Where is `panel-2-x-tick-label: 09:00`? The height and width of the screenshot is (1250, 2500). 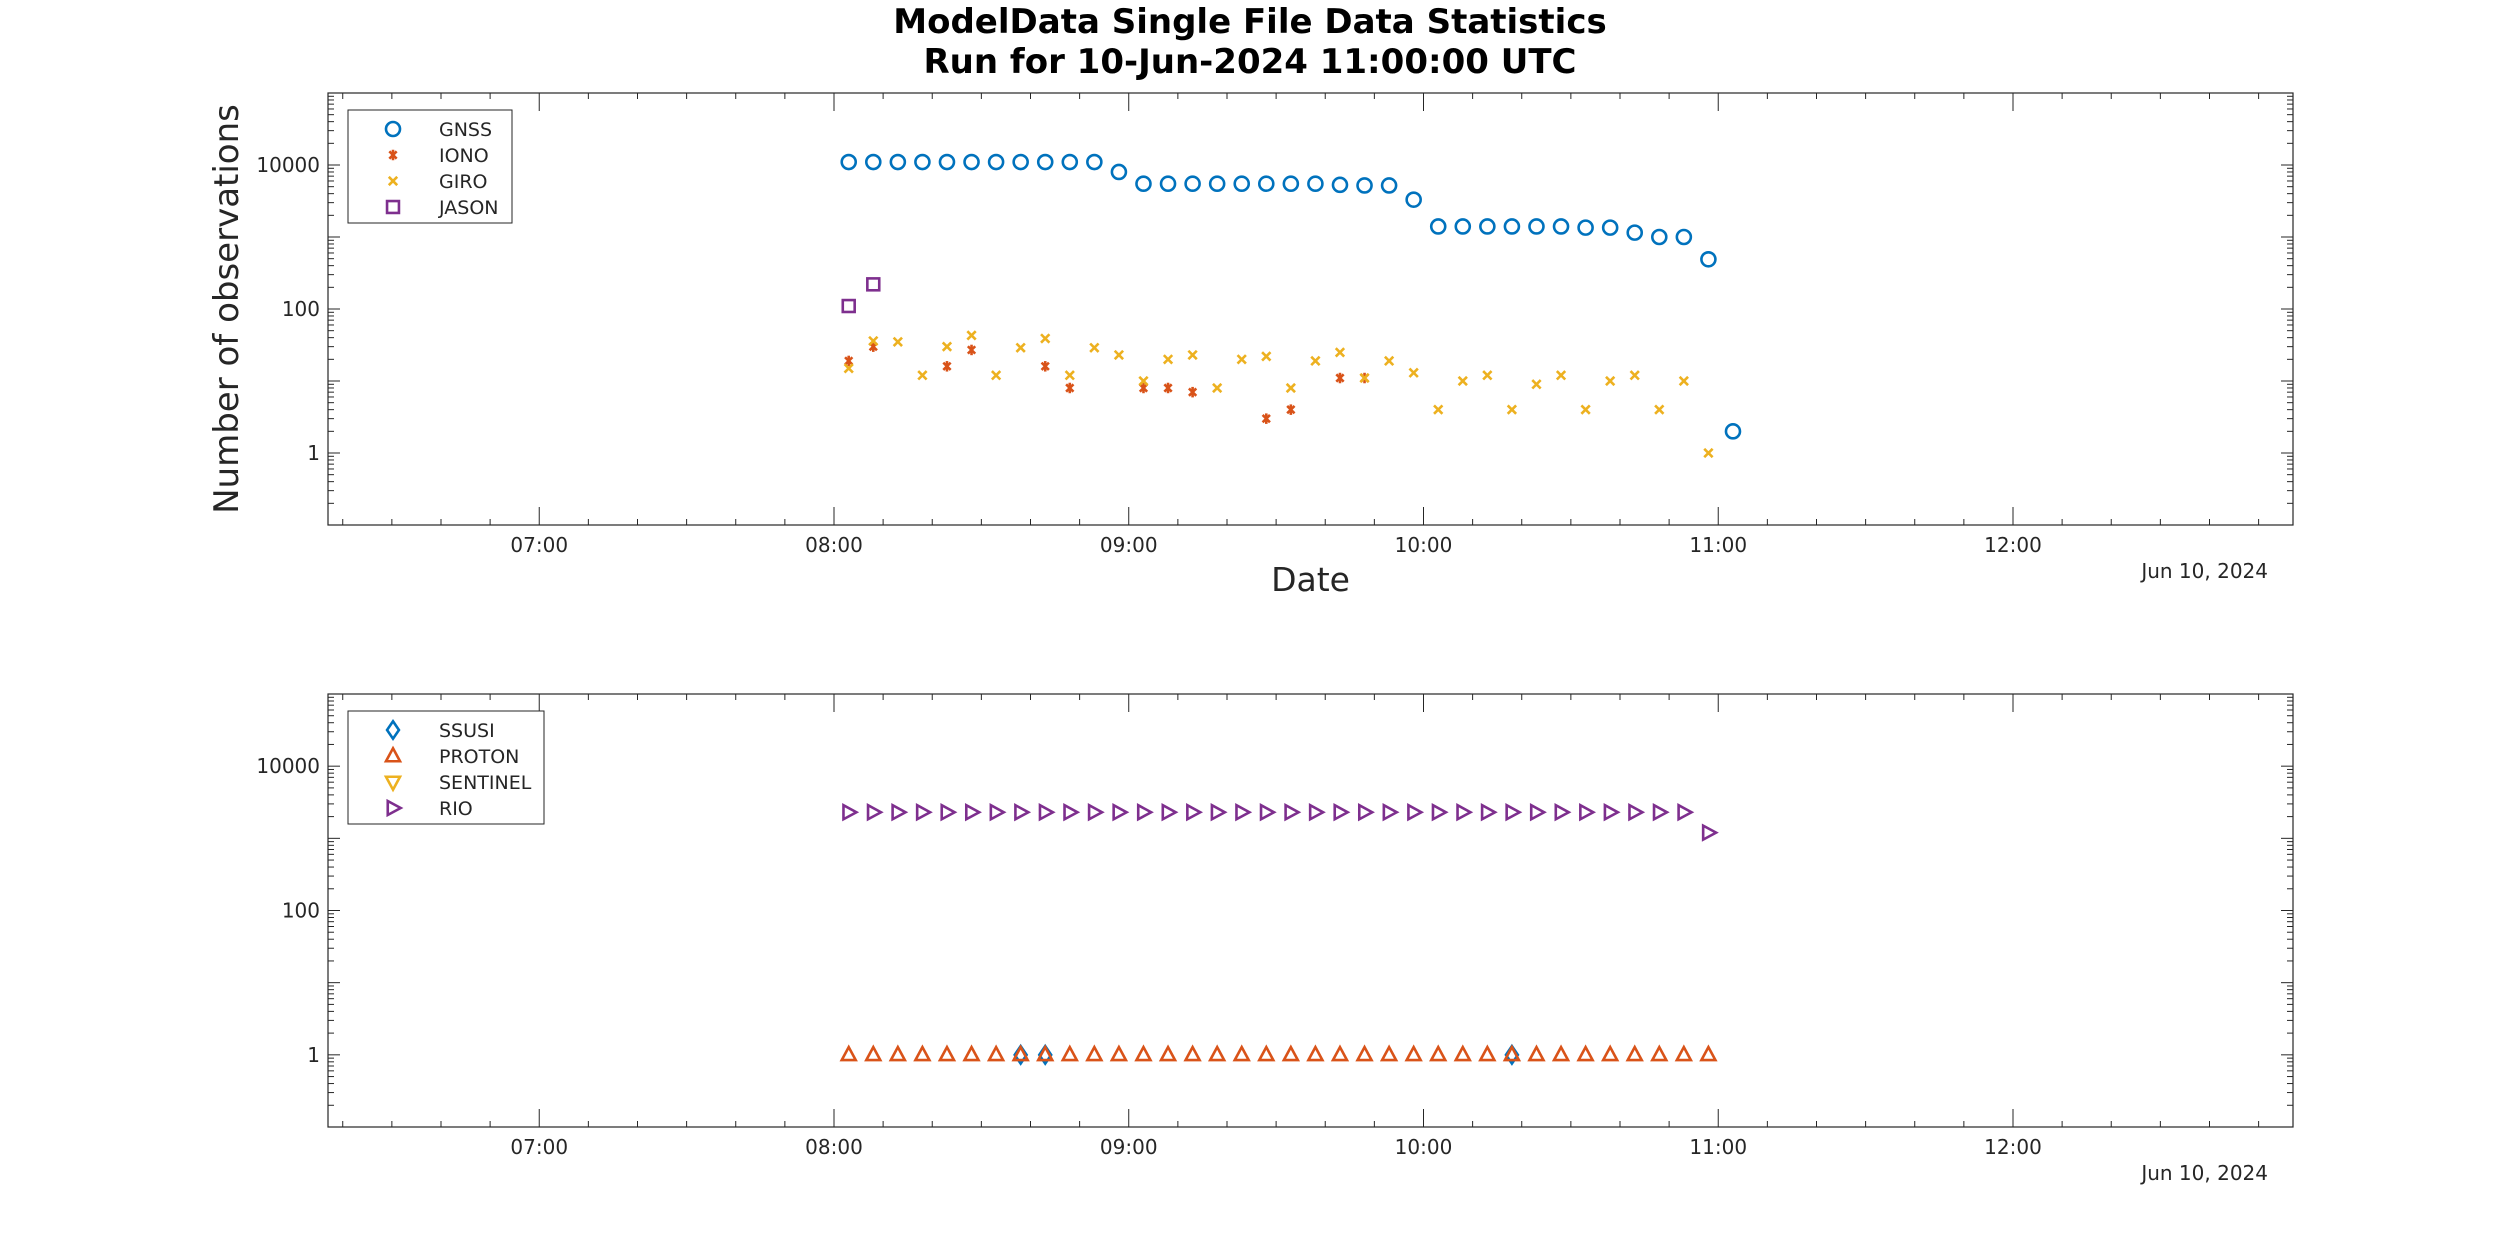 panel-2-x-tick-label: 09:00 is located at coordinates (1129, 1147).